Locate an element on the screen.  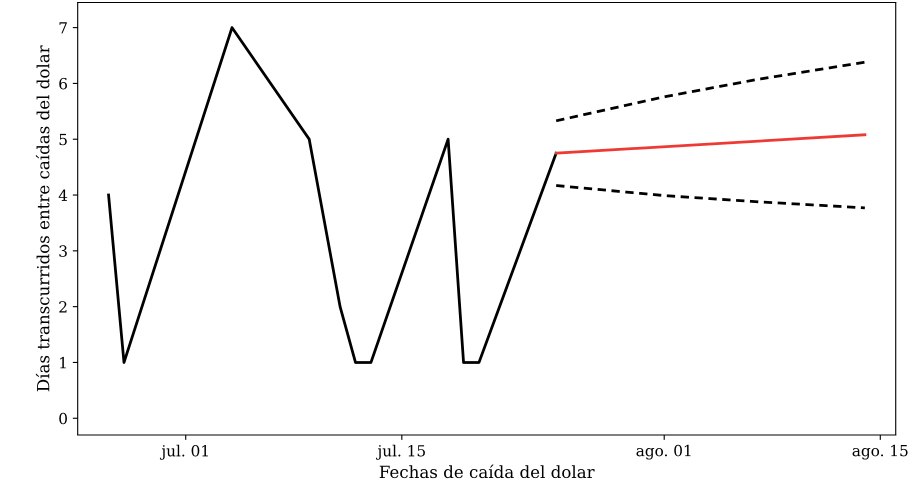
x-tick-label: jul. 15 is located at coordinates (400, 452).